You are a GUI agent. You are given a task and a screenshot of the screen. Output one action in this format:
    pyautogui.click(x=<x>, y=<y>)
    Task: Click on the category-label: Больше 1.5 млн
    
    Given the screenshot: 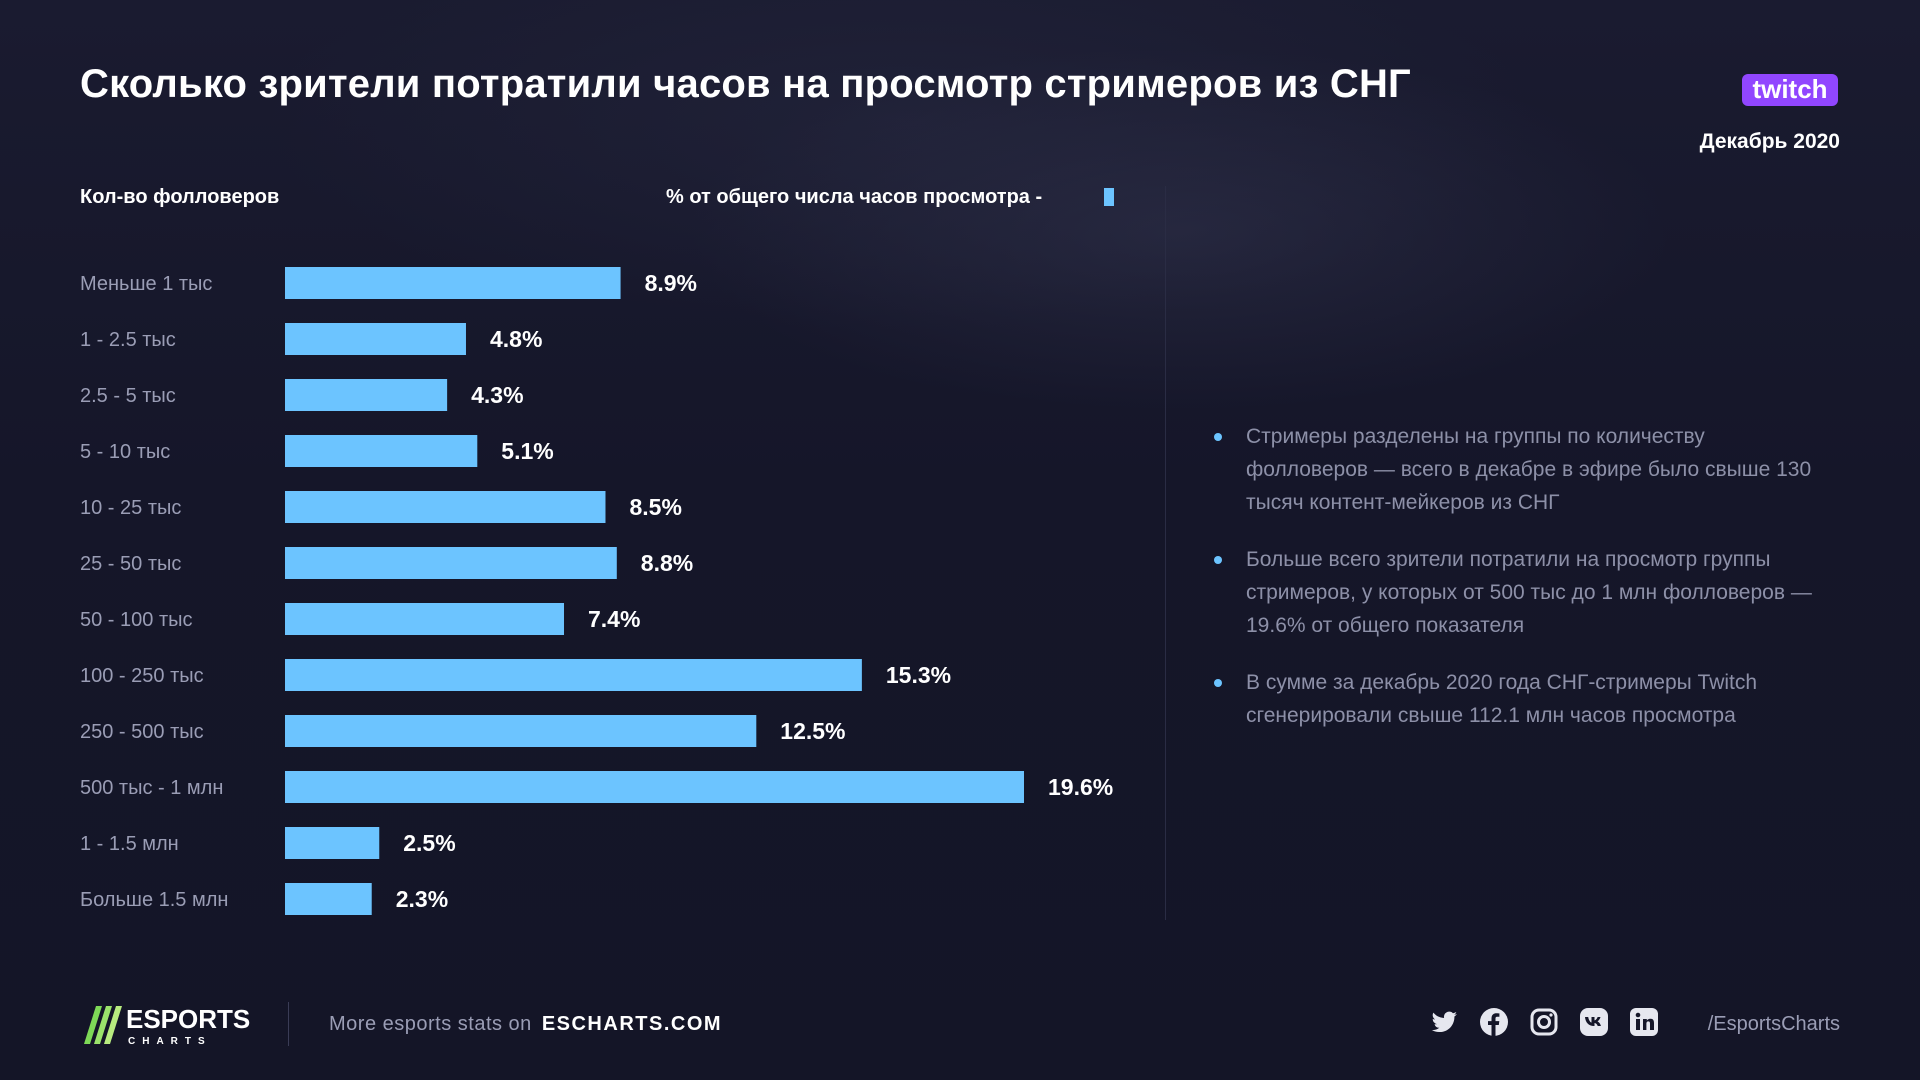 What is the action you would take?
    pyautogui.click(x=154, y=900)
    